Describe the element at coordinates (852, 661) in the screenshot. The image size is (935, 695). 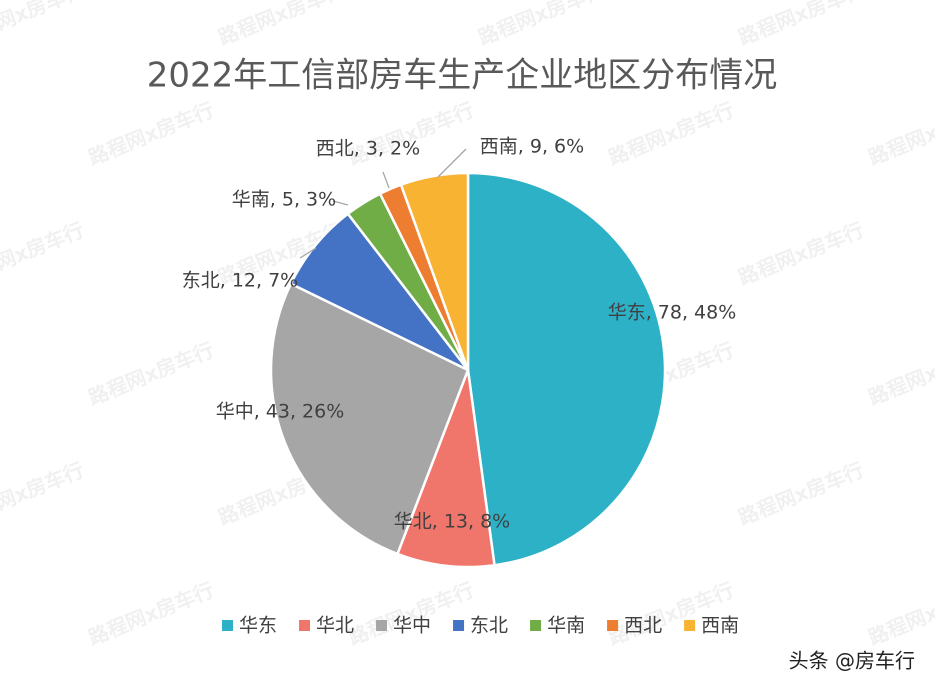
I see `footer: 头条 @房车行` at that location.